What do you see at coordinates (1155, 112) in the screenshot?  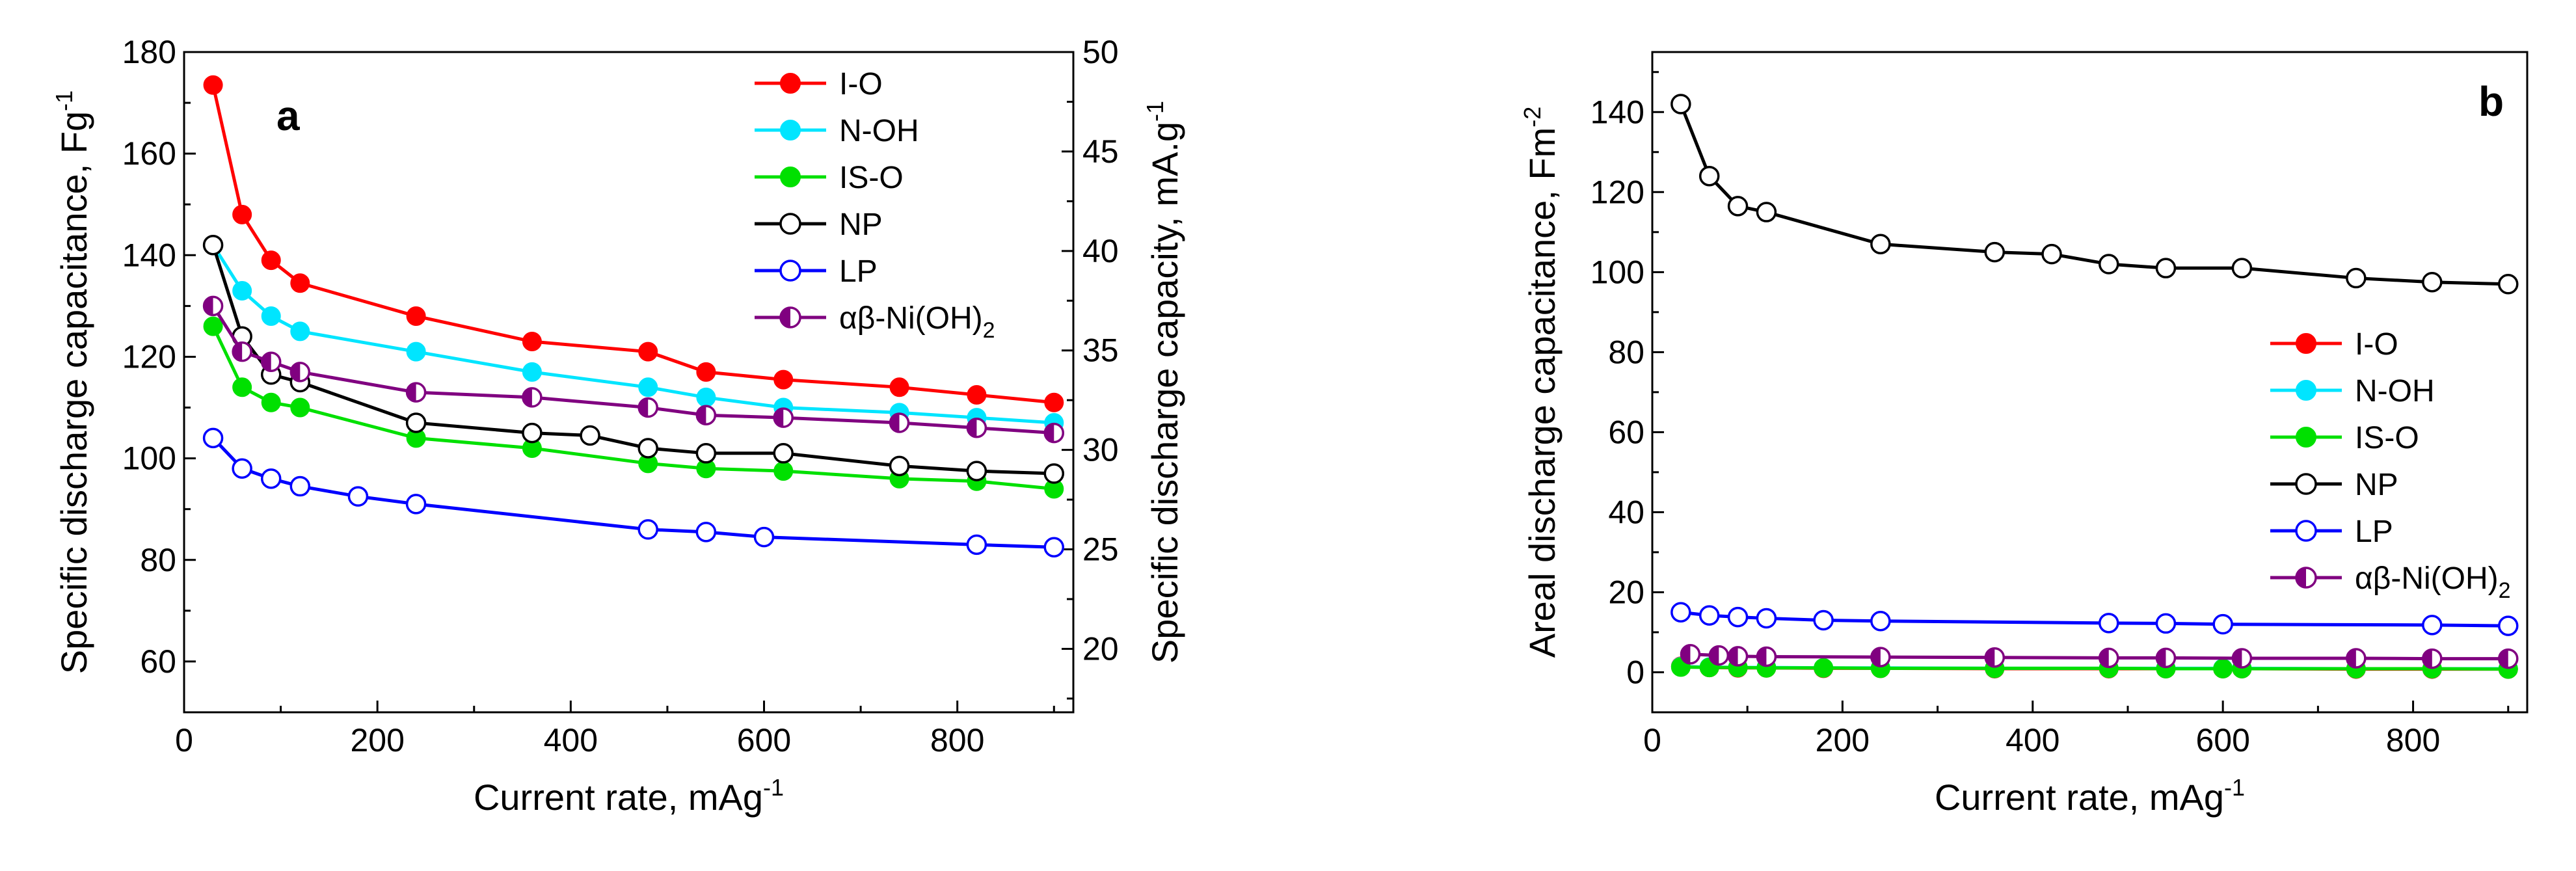 I see `y2-axis-label-sup: -1` at bounding box center [1155, 112].